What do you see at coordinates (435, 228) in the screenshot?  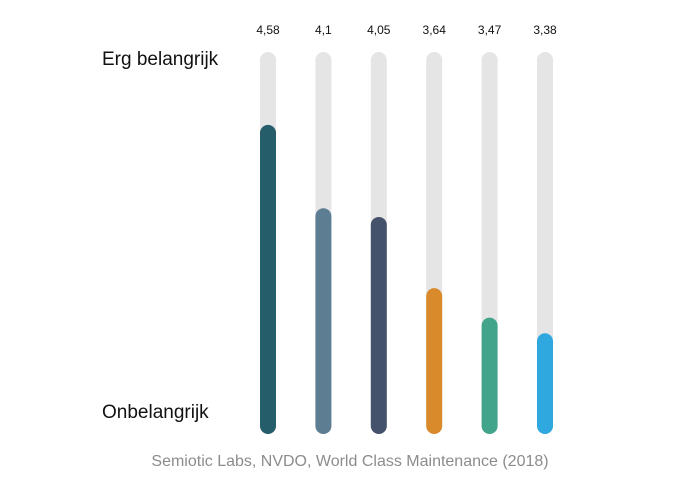 I see `bar-group-4: 3,64` at bounding box center [435, 228].